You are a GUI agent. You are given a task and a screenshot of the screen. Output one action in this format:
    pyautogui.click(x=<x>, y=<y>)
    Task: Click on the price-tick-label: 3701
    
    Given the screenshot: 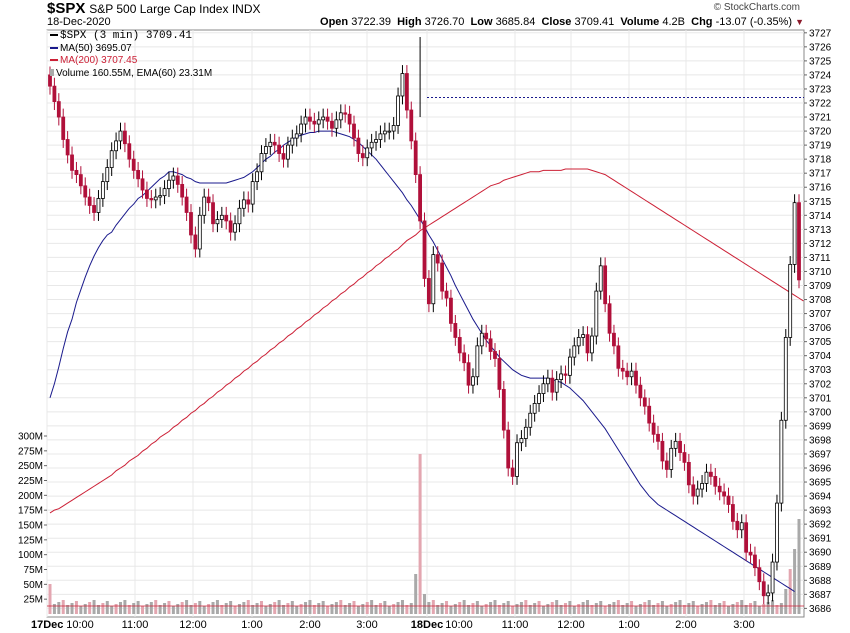 What is the action you would take?
    pyautogui.click(x=820, y=398)
    